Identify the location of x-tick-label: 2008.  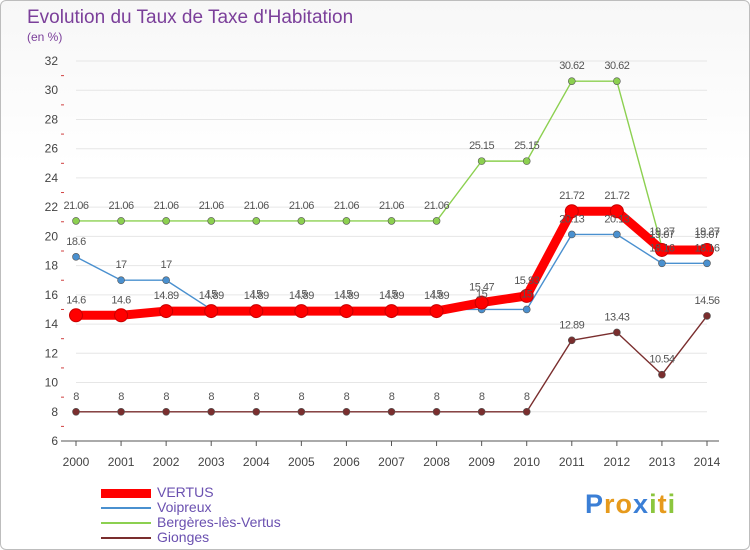
(436, 462).